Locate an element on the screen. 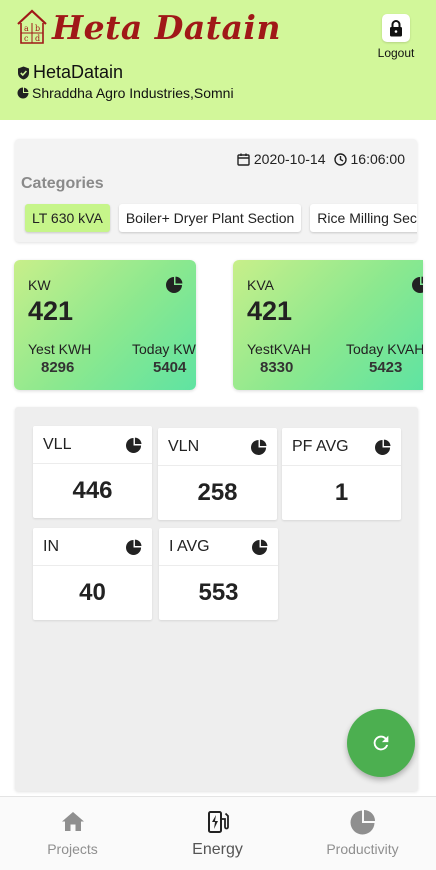  nav-projects: Projects is located at coordinates (72, 833).